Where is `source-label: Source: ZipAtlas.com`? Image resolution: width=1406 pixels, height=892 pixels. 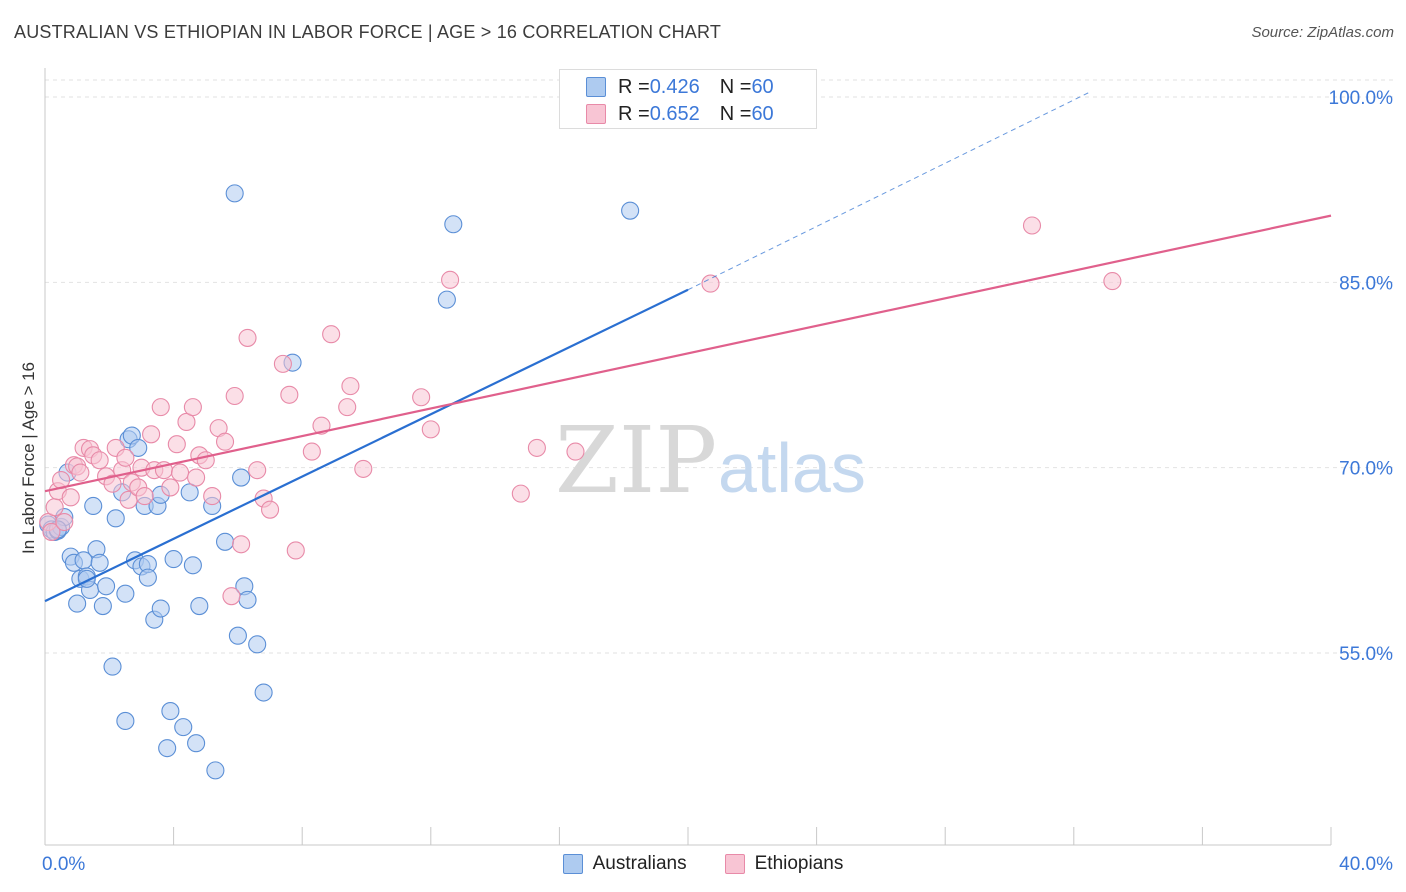
source-label: Source: ZipAtlas.com is located at coordinates (1322, 32).